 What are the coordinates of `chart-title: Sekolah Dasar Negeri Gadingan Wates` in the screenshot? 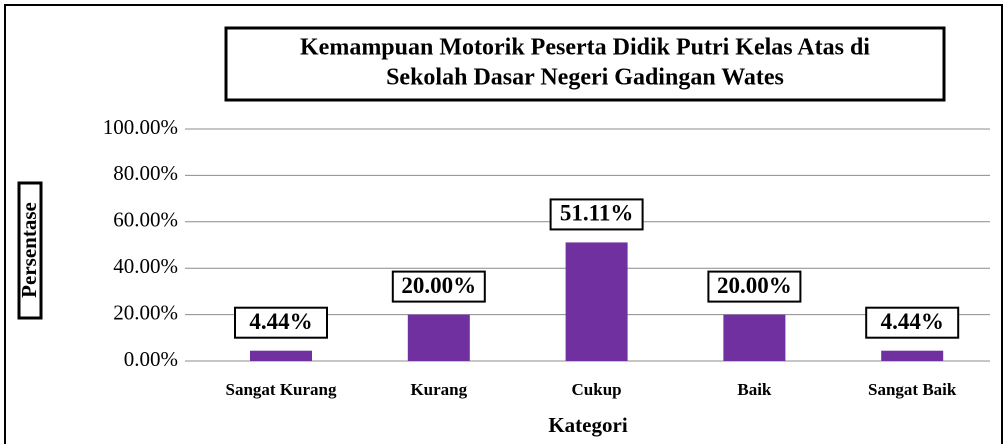 It's located at (585, 78).